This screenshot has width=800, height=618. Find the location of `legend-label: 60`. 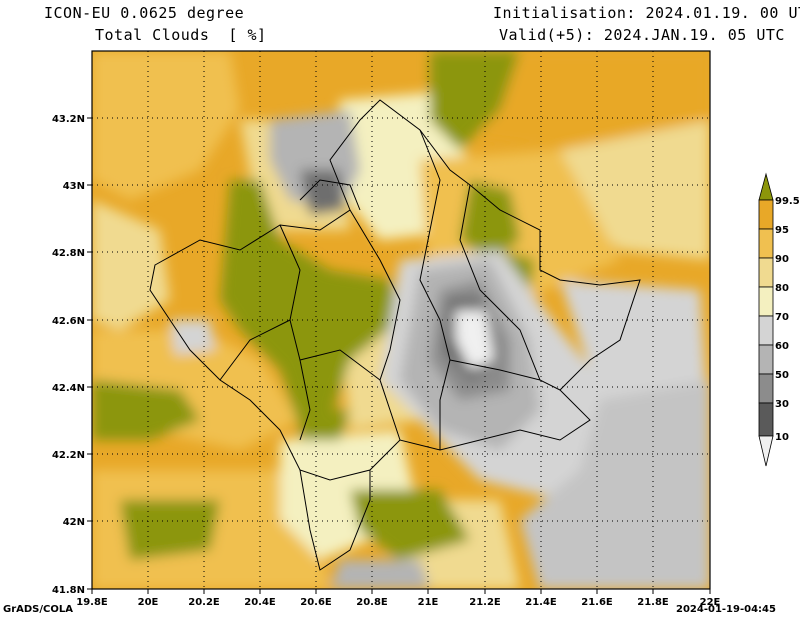

legend-label: 60 is located at coordinates (782, 346).